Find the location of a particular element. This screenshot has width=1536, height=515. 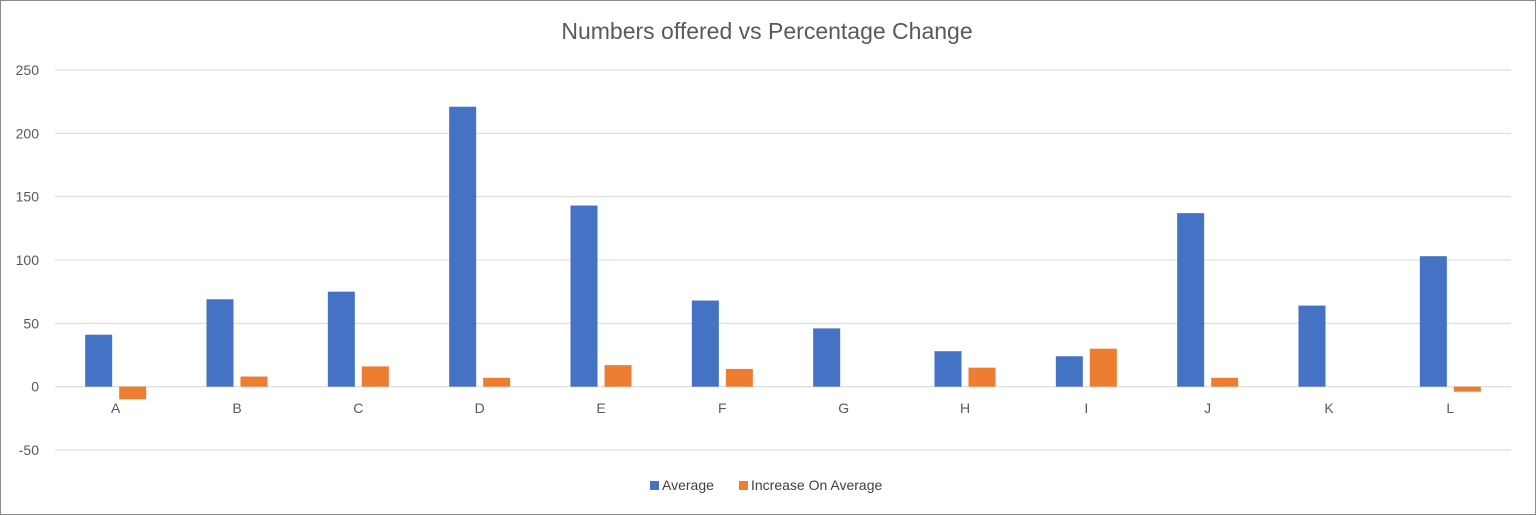

x-tick-label: D is located at coordinates (480, 408).